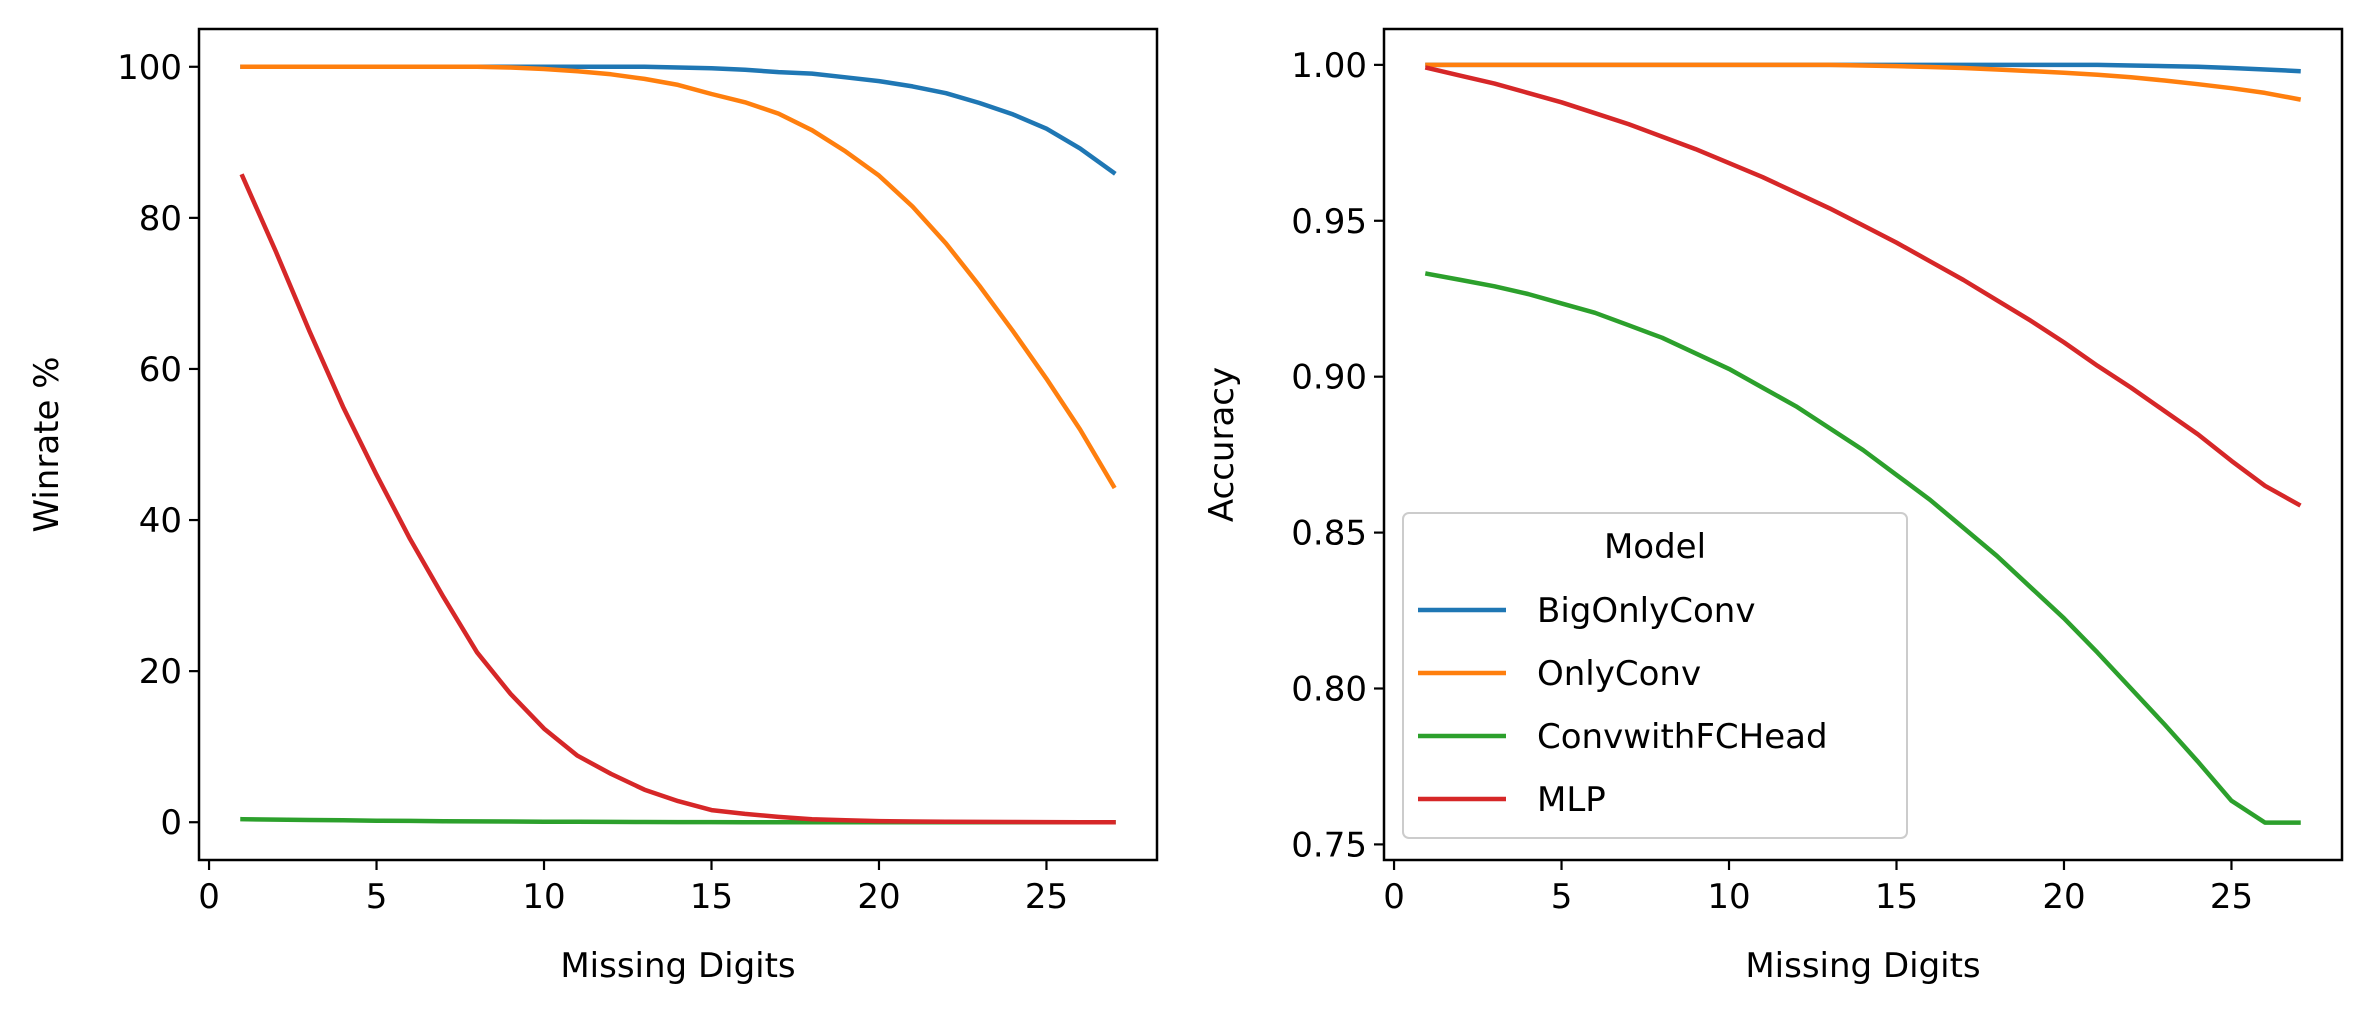 The width and height of the screenshot is (2370, 1020). Describe the element at coordinates (1329, 689) in the screenshot. I see `y-tick-label: 0.80` at that location.